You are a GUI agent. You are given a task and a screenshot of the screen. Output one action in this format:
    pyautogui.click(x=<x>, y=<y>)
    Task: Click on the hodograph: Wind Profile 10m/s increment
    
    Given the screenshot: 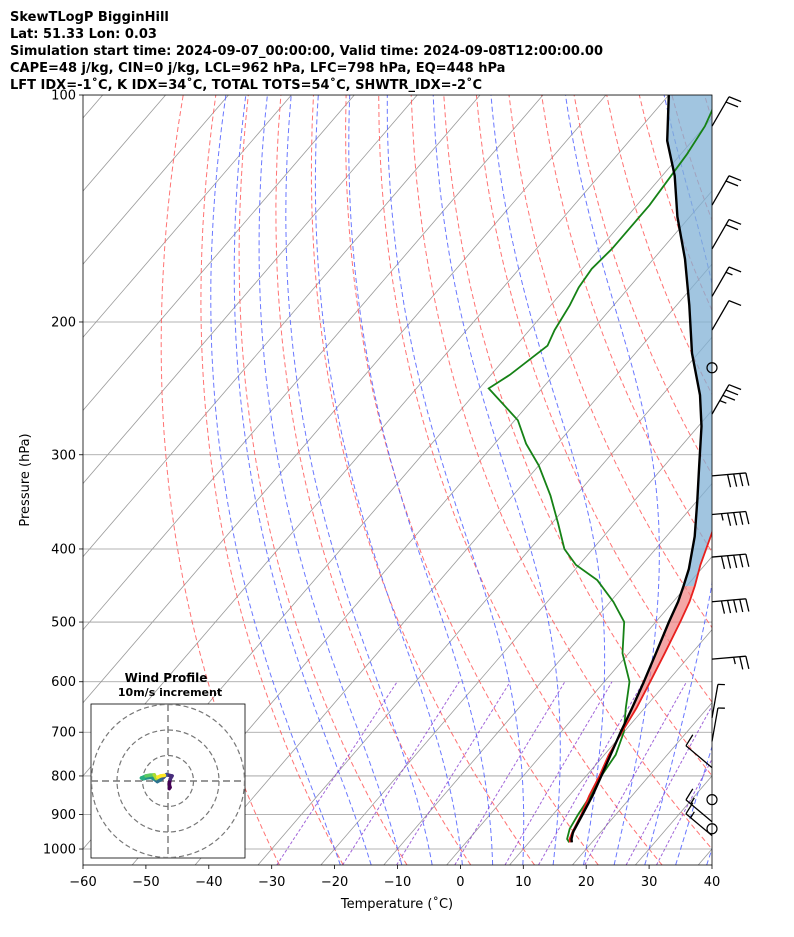 What is the action you would take?
    pyautogui.click(x=168, y=765)
    